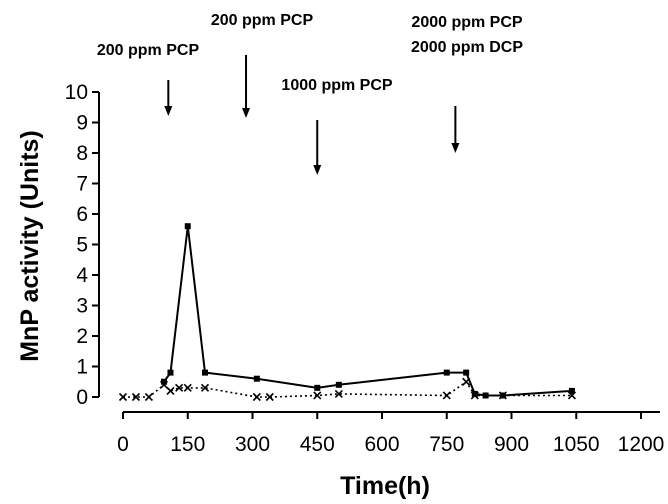 This screenshot has width=668, height=504. What do you see at coordinates (317, 444) in the screenshot?
I see `x-tick-label: 450` at bounding box center [317, 444].